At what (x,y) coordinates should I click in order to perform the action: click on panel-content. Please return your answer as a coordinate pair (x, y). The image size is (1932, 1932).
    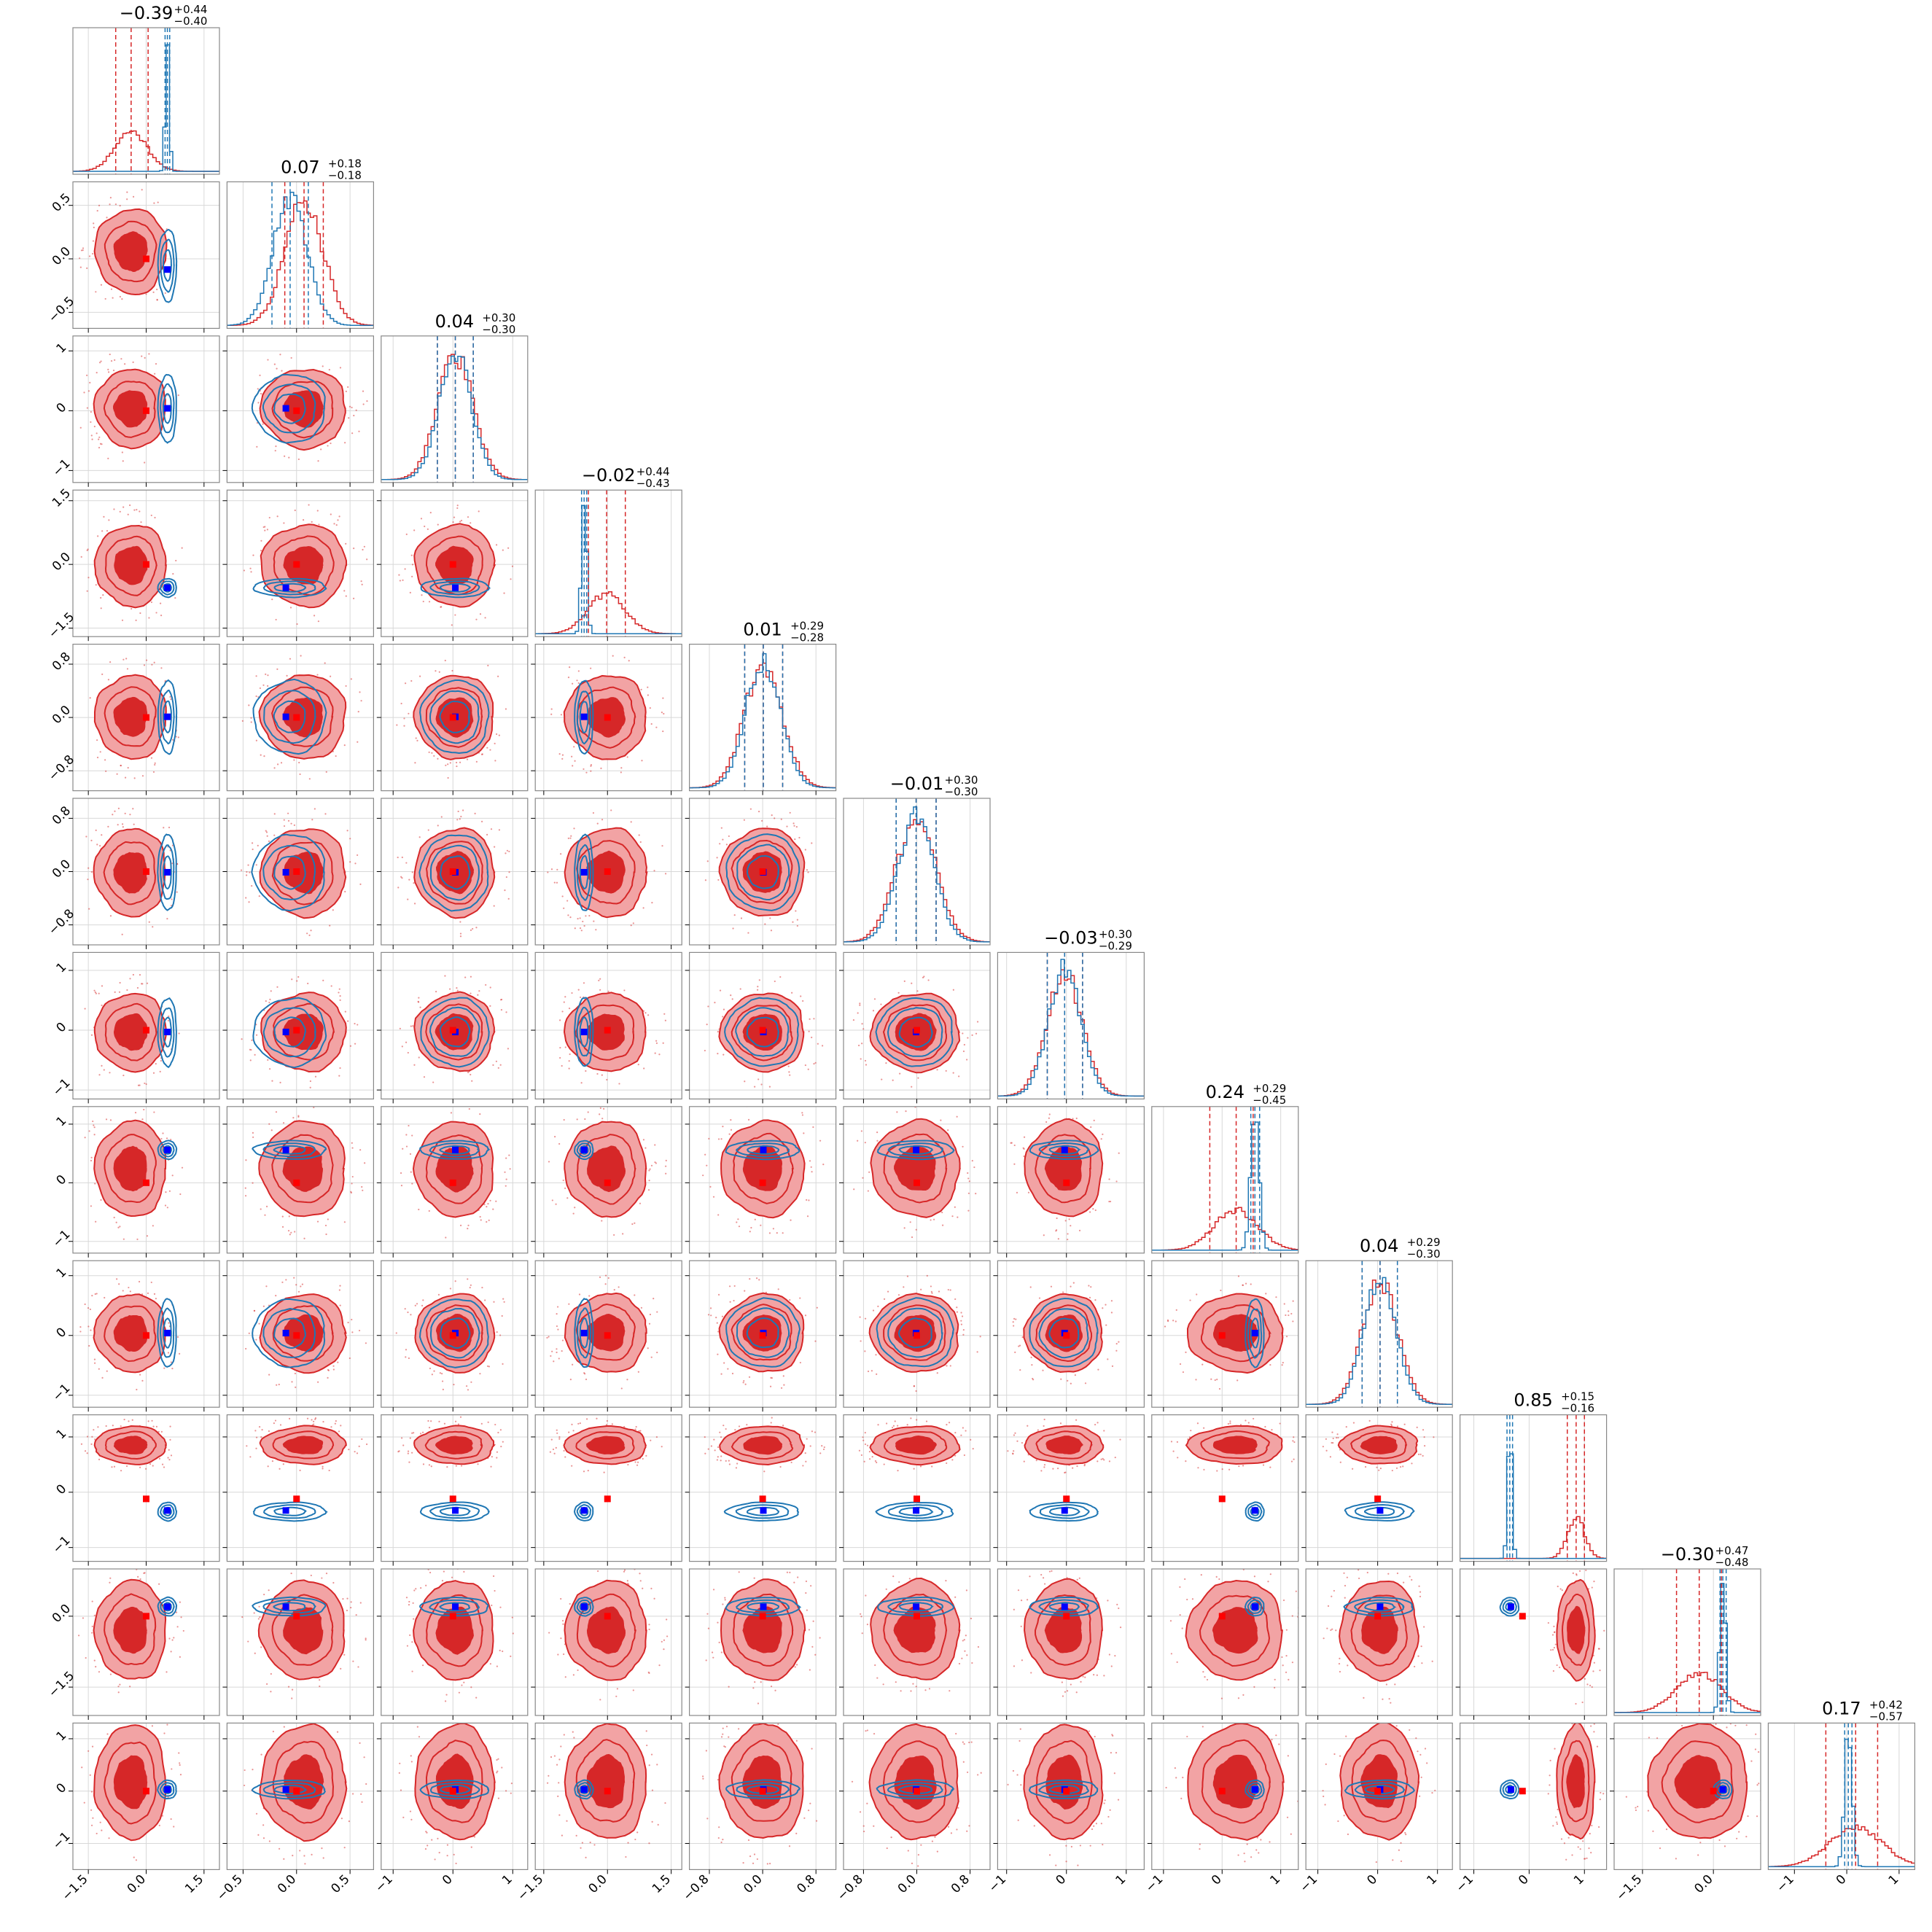
    Looking at the image, I should click on (454, 1642).